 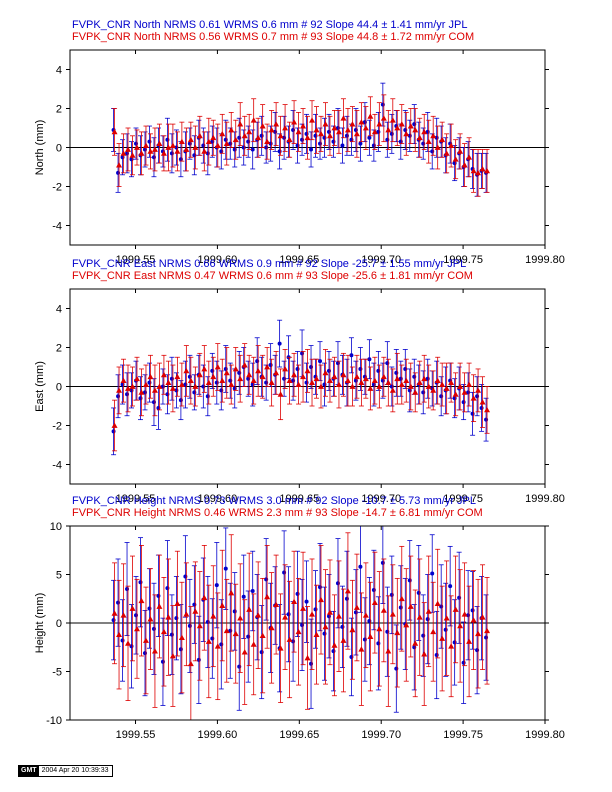 What do you see at coordinates (218, 260) in the screenshot?
I see `x-tick-label: 1999.60` at bounding box center [218, 260].